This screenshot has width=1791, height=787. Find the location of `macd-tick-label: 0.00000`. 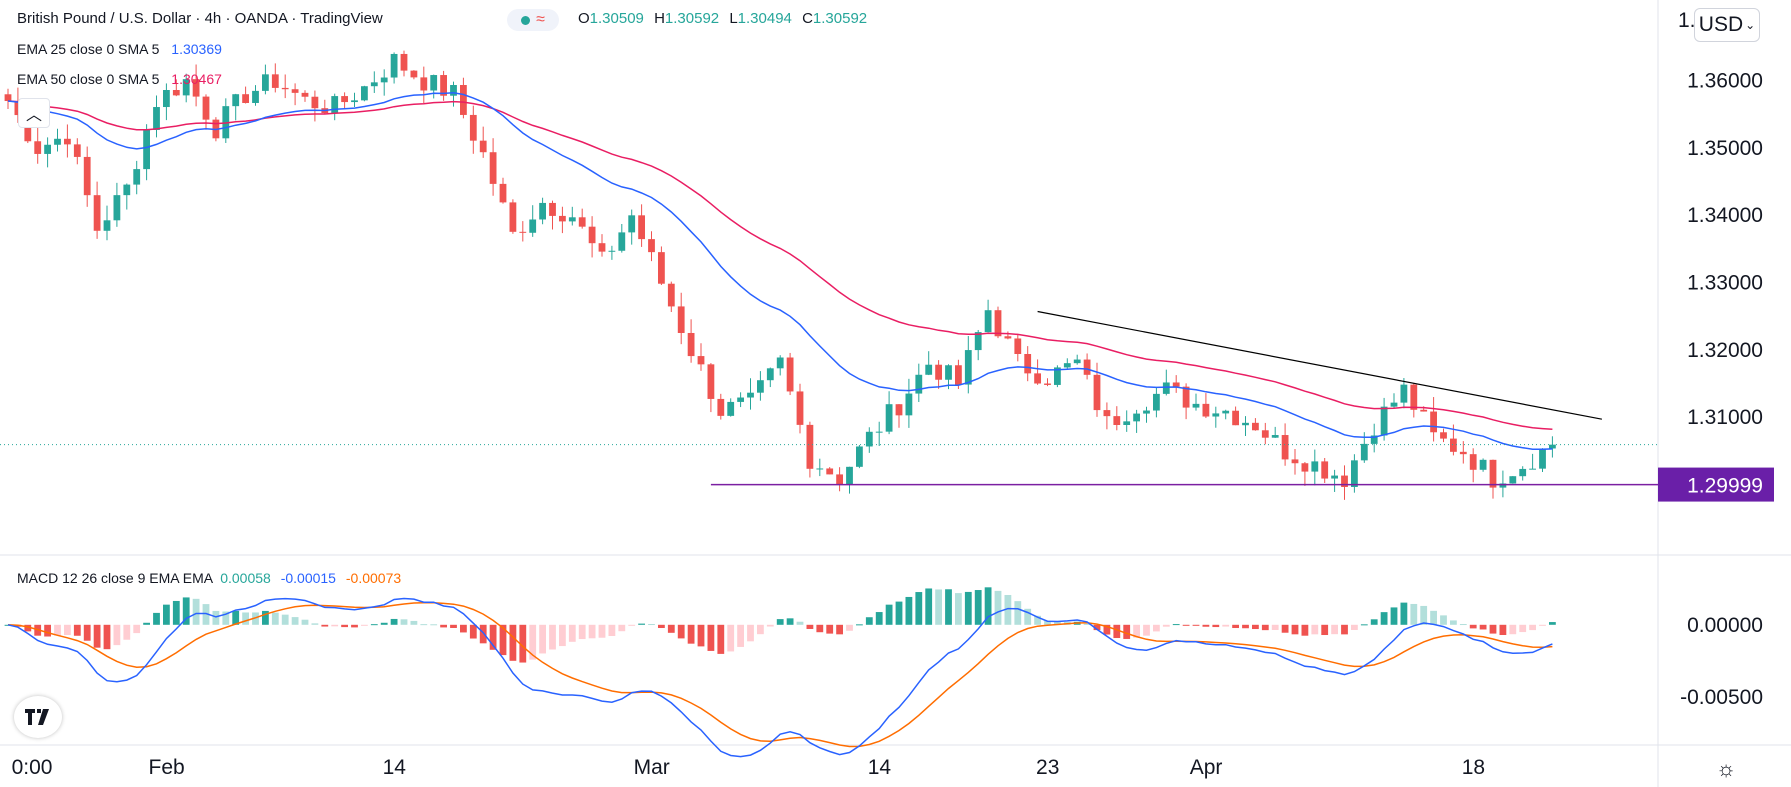

macd-tick-label: 0.00000 is located at coordinates (1725, 625).